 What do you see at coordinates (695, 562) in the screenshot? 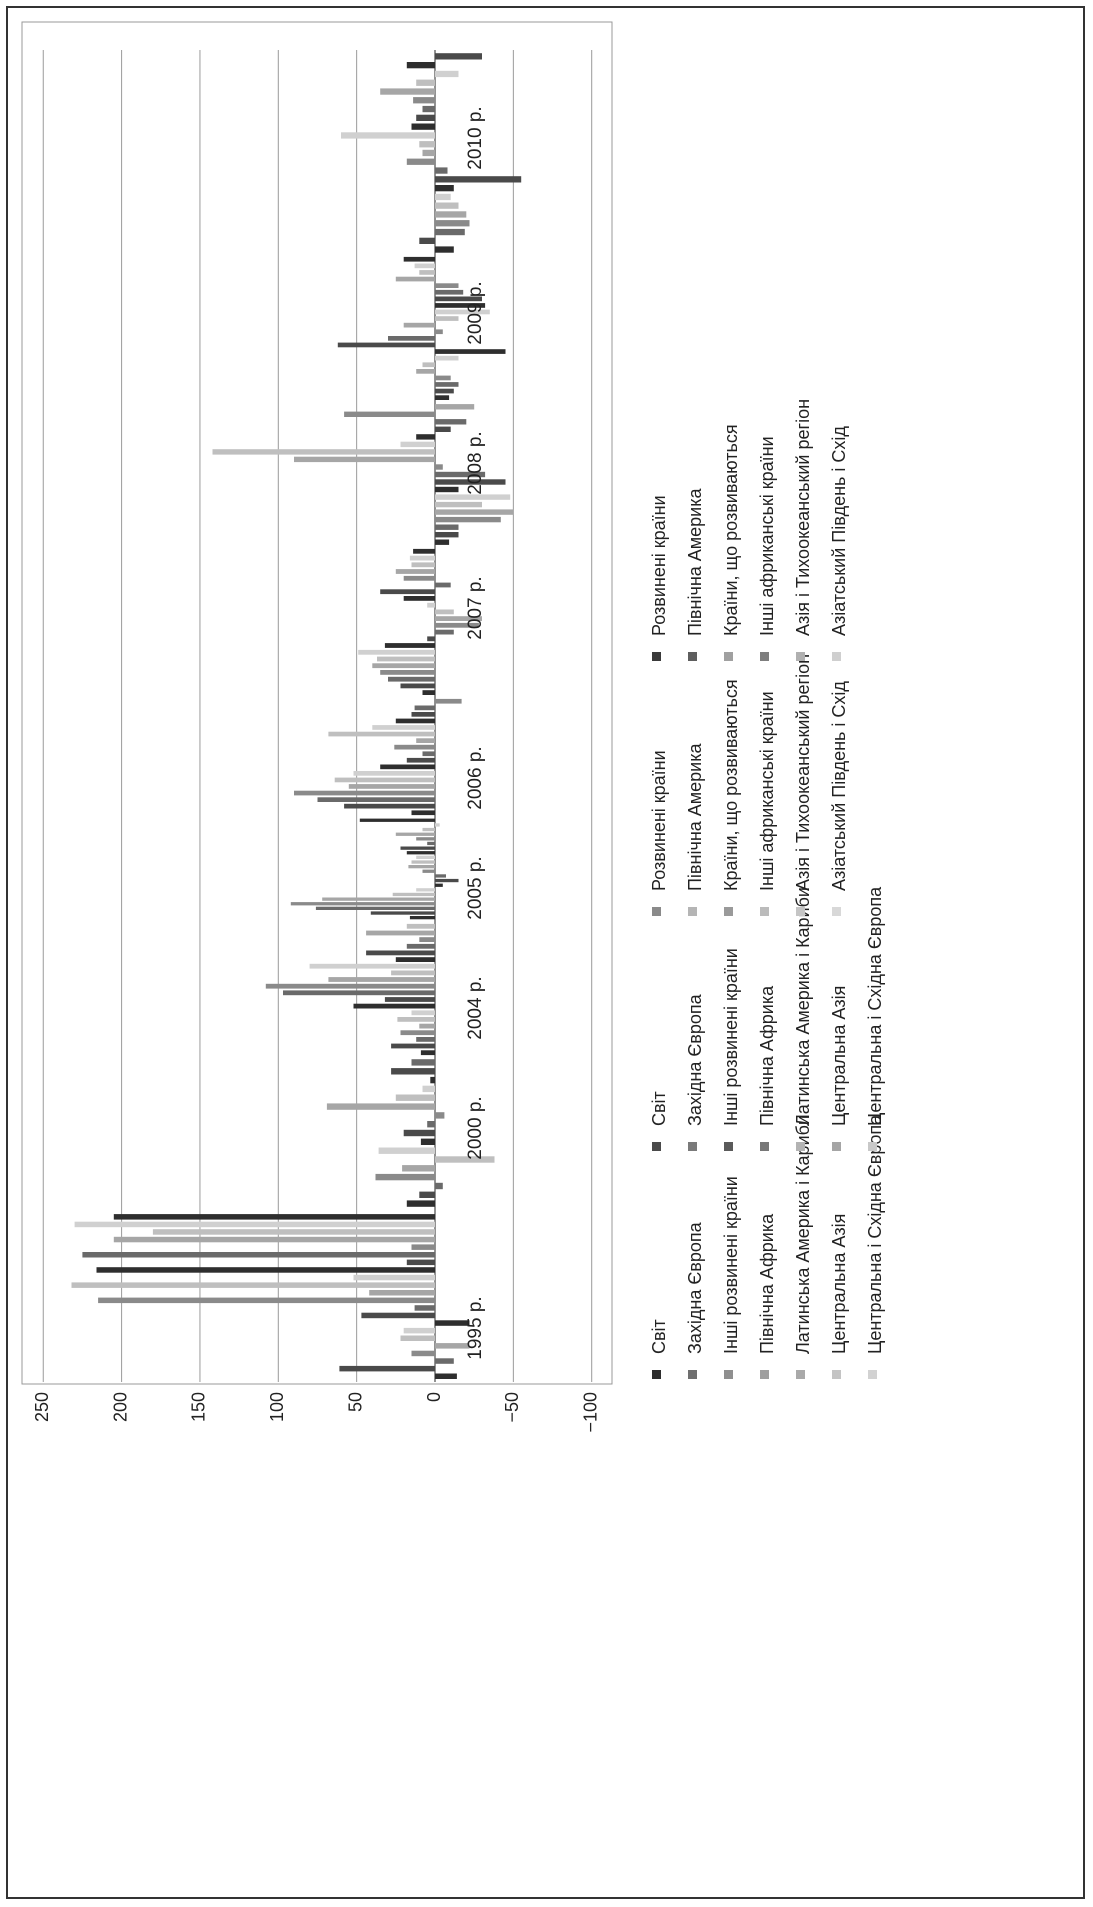
I see `legend-label: Північна Америка` at bounding box center [695, 562].